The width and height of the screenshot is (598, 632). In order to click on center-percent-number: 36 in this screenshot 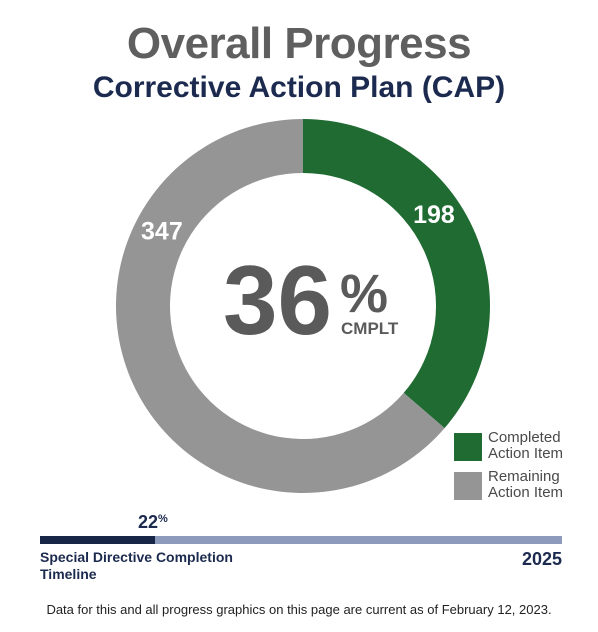, I will do `click(277, 300)`.